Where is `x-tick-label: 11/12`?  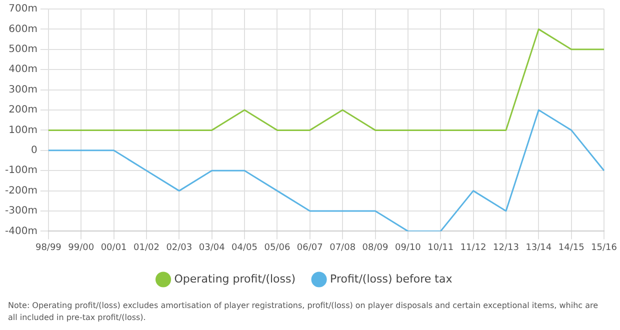 x-tick-label: 11/12 is located at coordinates (473, 247).